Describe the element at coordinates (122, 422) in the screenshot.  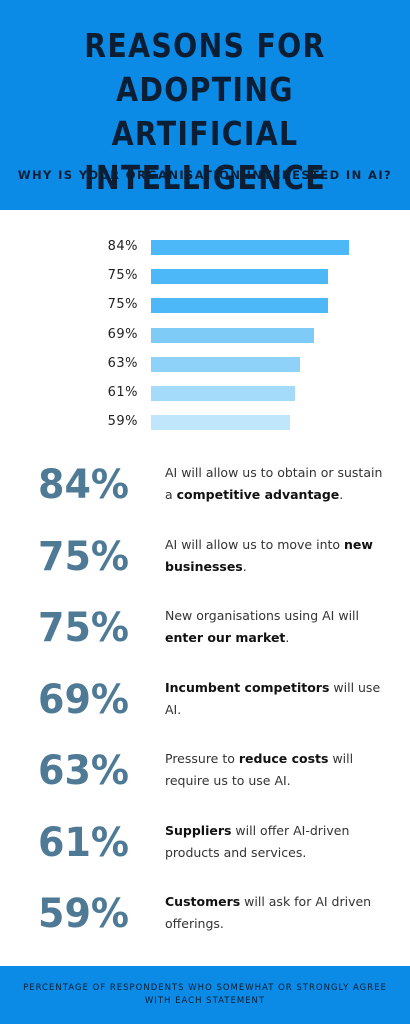
I see `bar-value-label: 59%` at that location.